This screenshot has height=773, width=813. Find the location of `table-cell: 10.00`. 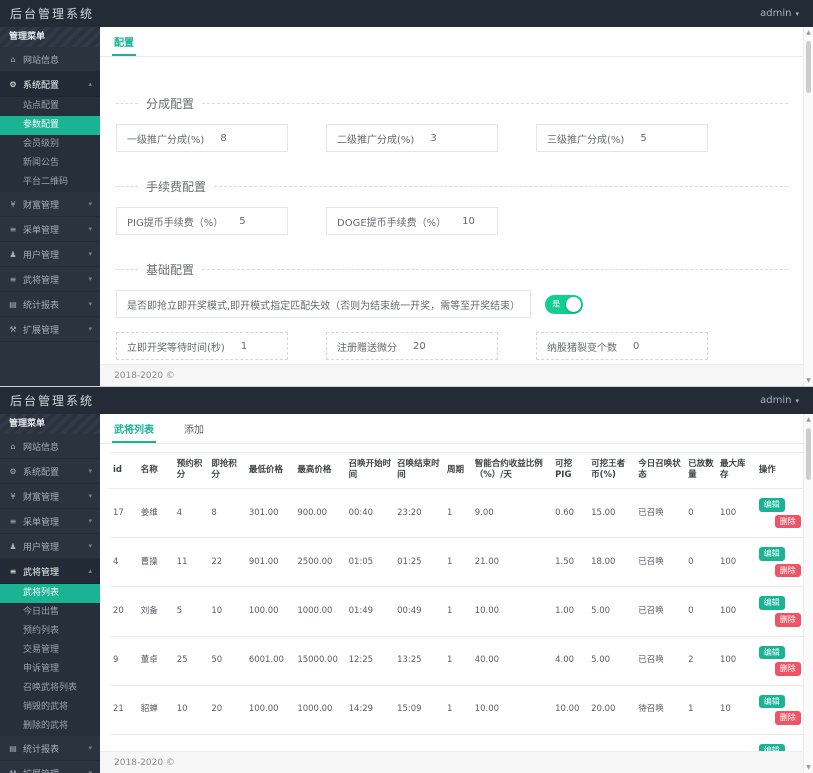

table-cell: 10.00 is located at coordinates (512, 611).